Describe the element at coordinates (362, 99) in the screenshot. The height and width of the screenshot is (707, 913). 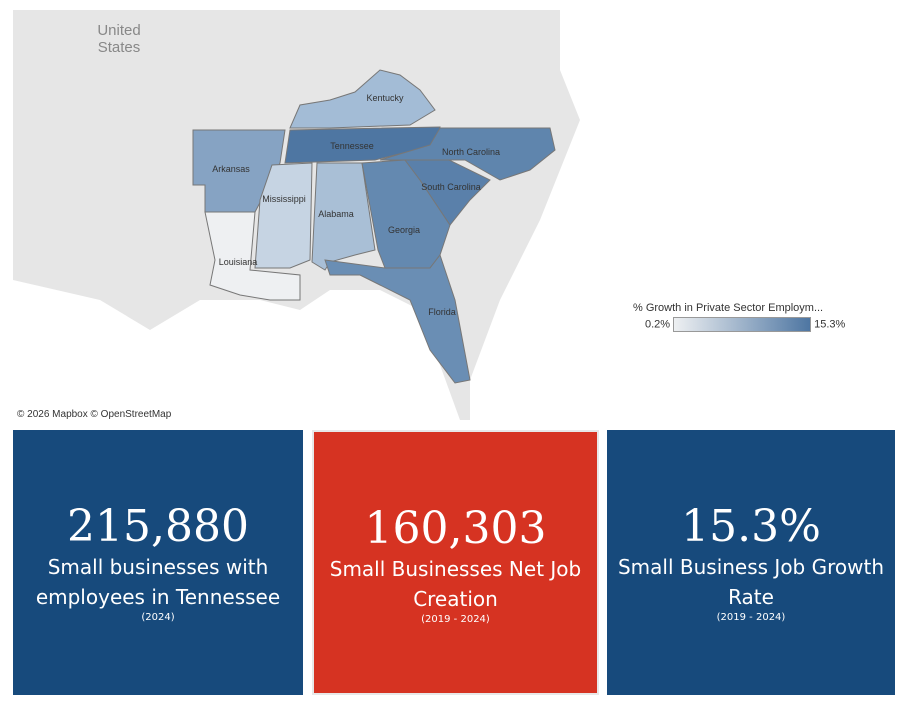
I see `state-kentucky` at that location.